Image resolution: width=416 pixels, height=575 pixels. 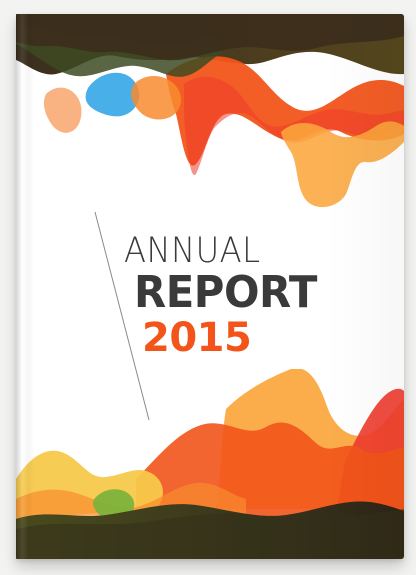 What do you see at coordinates (210, 37) in the screenshot?
I see `top-wave-dark-strip` at bounding box center [210, 37].